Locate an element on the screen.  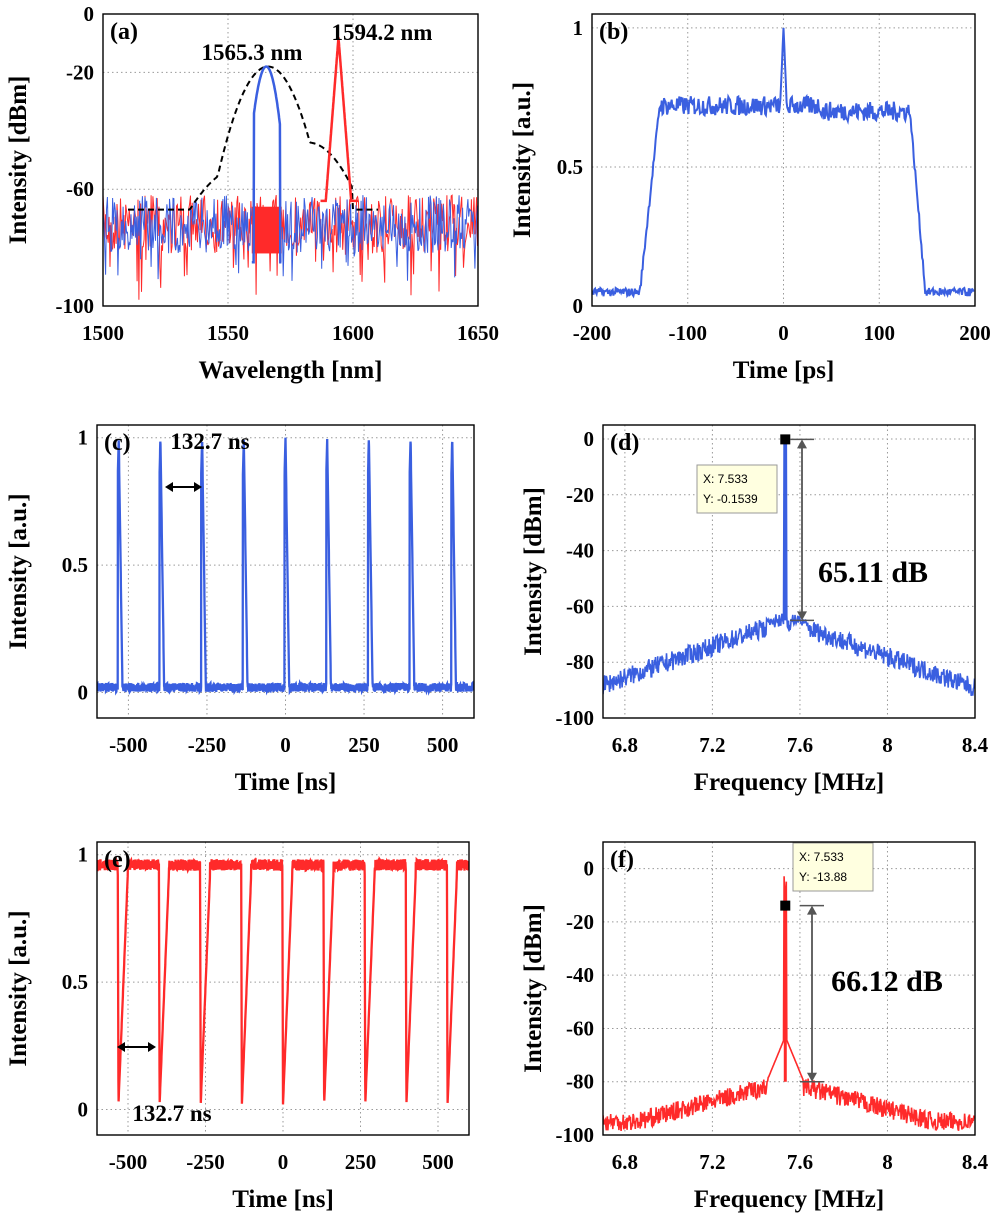
series-spectrum is located at coordinates (789, 567).